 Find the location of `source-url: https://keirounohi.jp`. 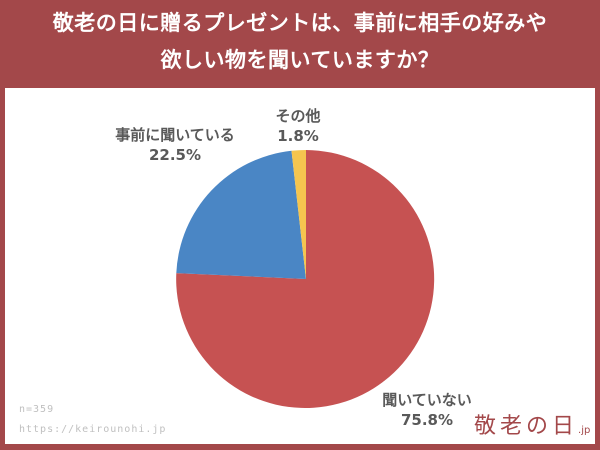

source-url: https://keirounohi.jp is located at coordinates (93, 429).